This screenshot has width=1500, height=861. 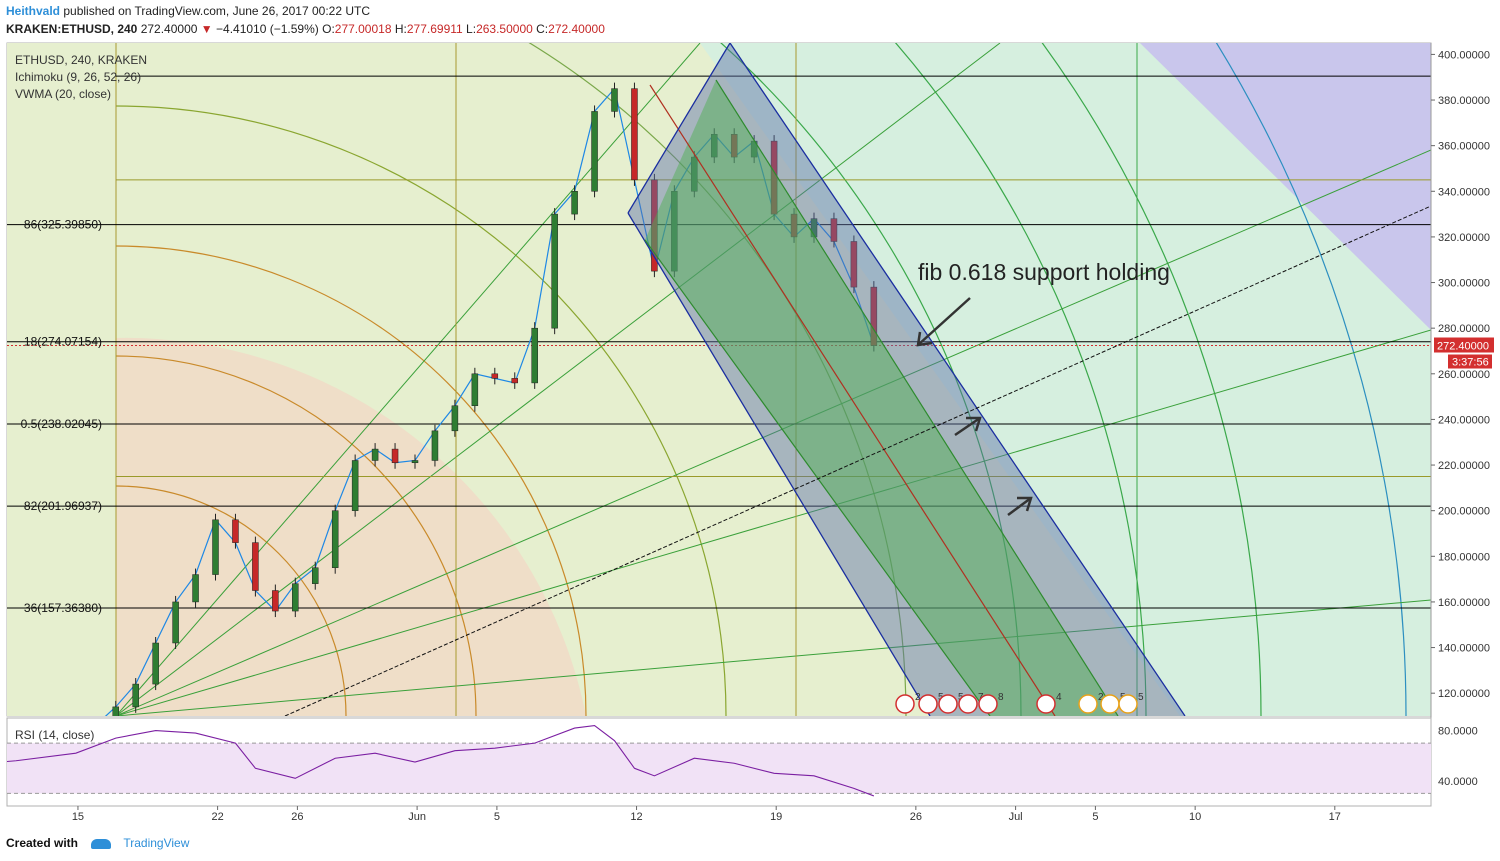 I want to click on fib-level-label-2: 0.5(238.02045), so click(x=61, y=424).